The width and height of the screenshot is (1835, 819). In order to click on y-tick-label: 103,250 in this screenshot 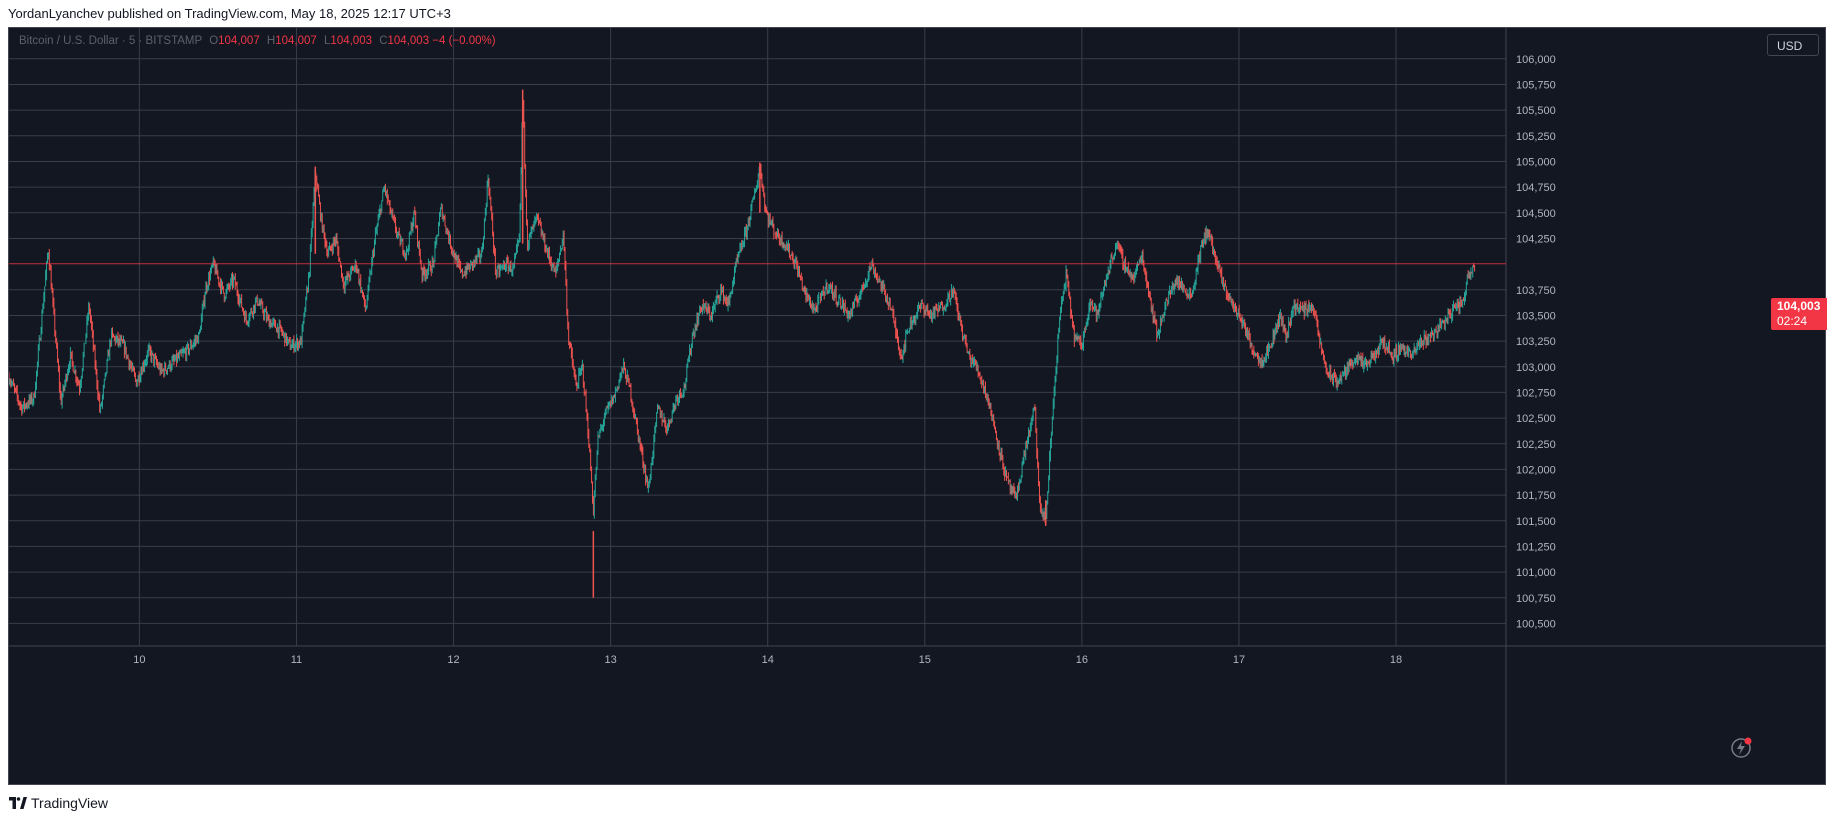, I will do `click(1536, 342)`.